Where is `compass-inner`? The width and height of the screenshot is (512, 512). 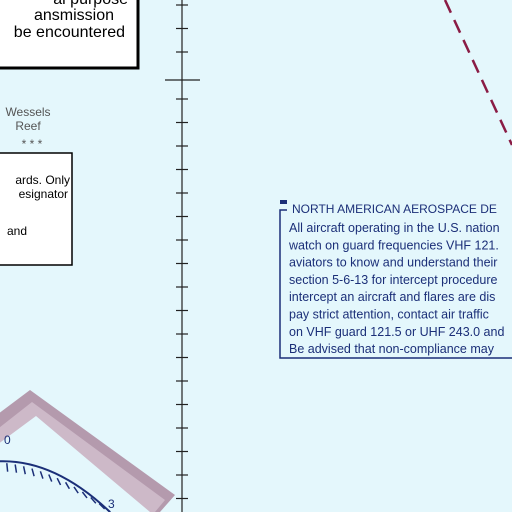 compass-inner is located at coordinates (75, 464).